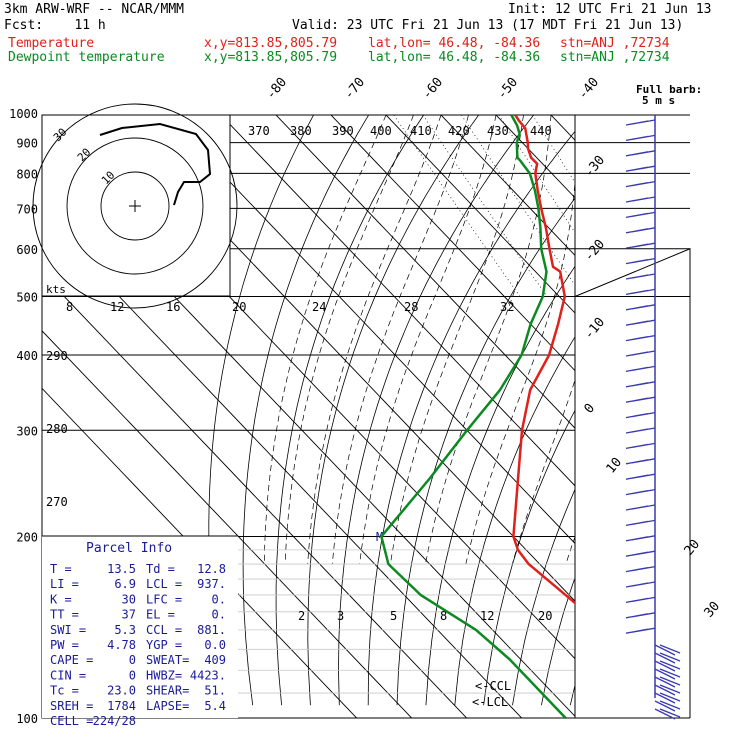 The width and height of the screenshot is (740, 740). What do you see at coordinates (121, 569) in the screenshot?
I see `parcel-value: 13.5` at bounding box center [121, 569].